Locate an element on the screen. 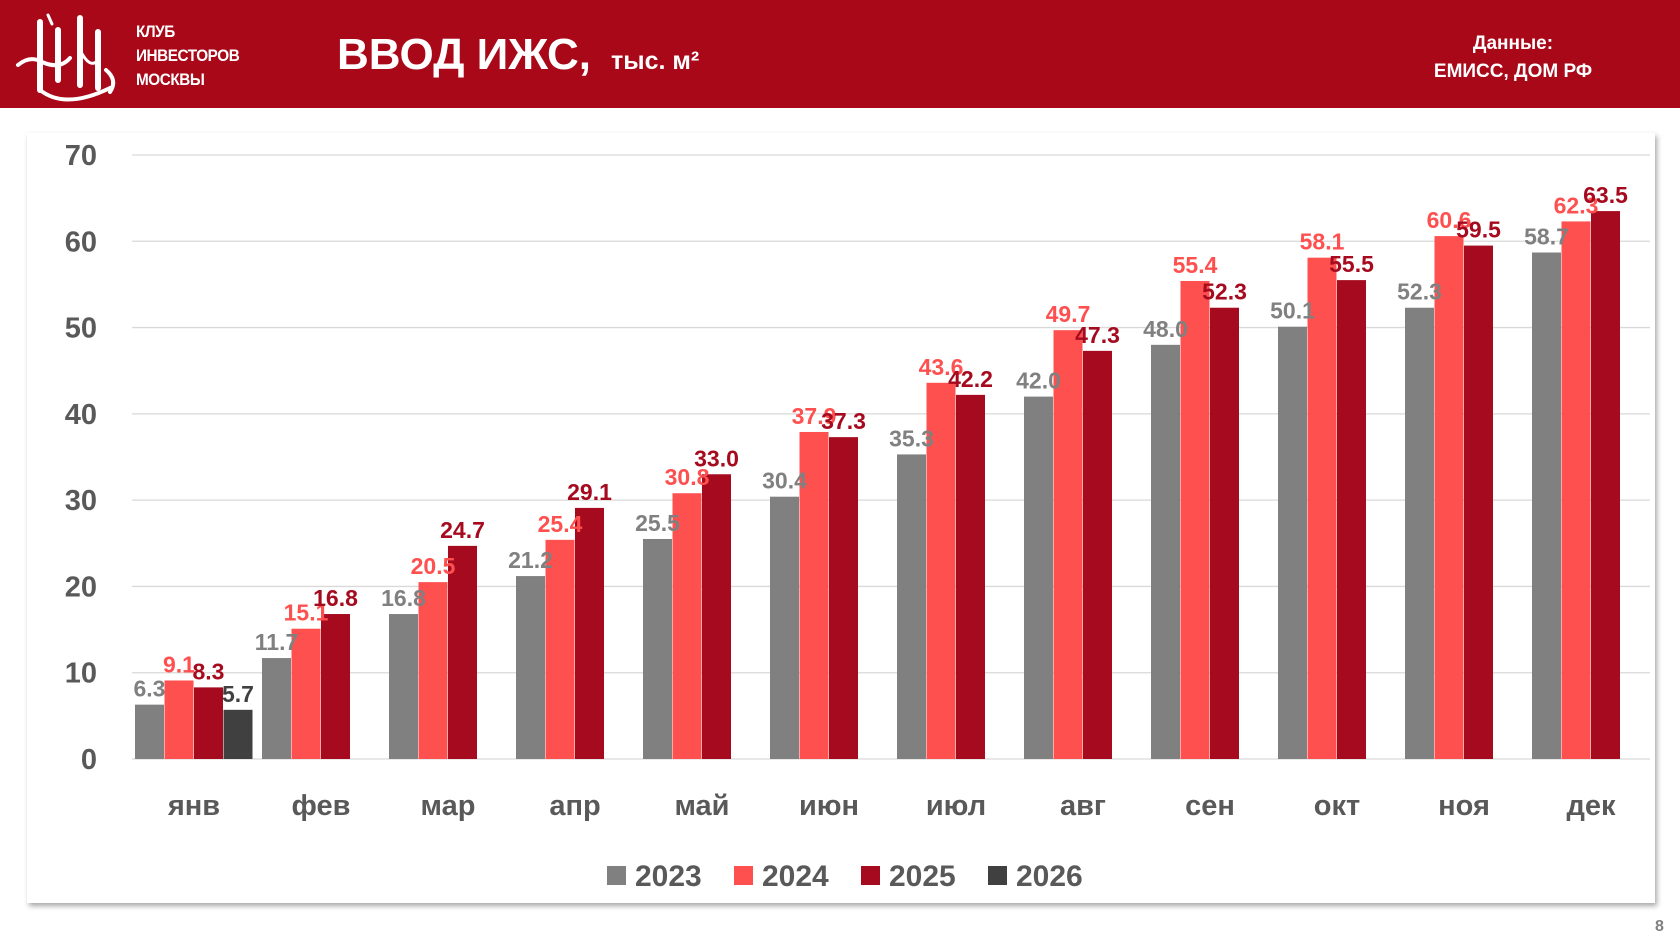 The image size is (1680, 945). page-number: 8 is located at coordinates (1659, 926).